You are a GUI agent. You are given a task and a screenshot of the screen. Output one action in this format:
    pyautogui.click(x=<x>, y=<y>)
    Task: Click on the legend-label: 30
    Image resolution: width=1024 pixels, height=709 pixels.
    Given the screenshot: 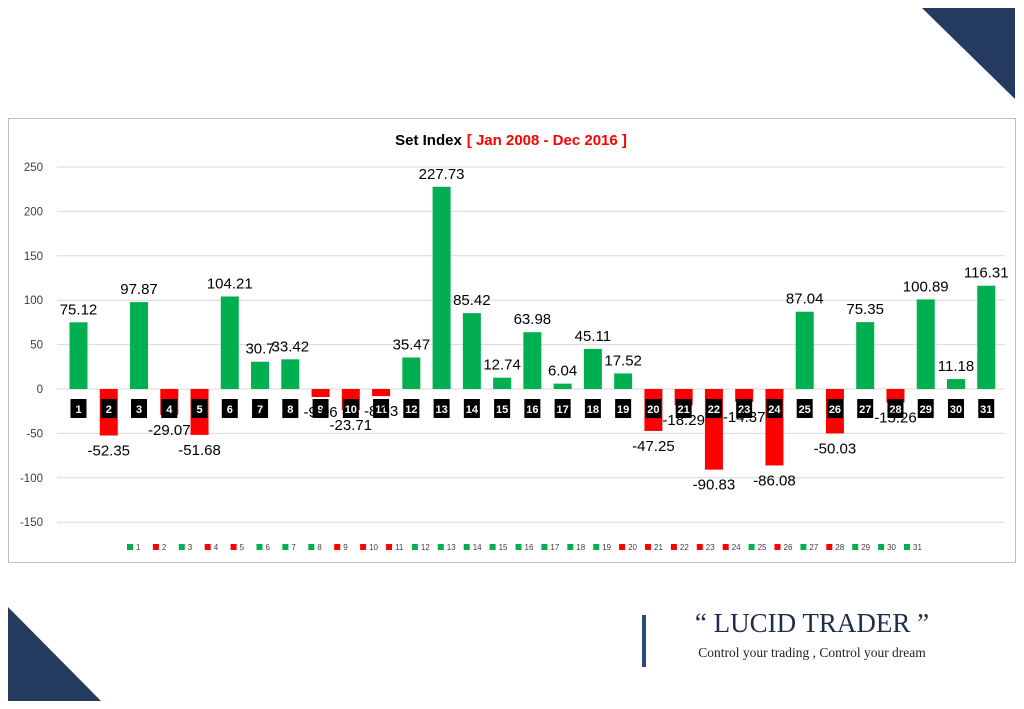 What is the action you would take?
    pyautogui.click(x=891, y=547)
    